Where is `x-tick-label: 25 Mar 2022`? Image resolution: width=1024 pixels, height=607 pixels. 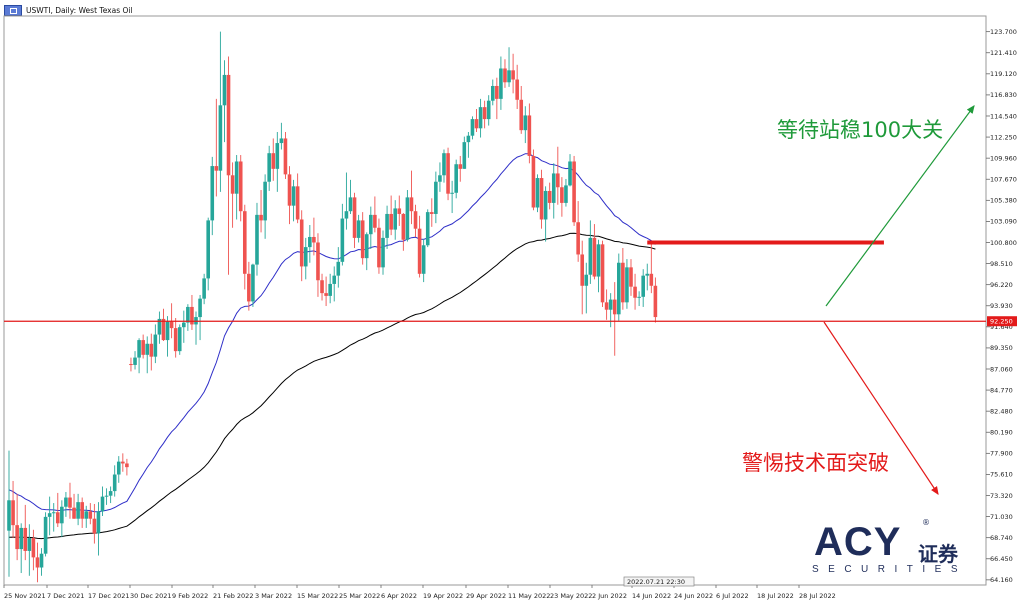
x-tick-label: 25 Mar 2022 is located at coordinates (359, 596).